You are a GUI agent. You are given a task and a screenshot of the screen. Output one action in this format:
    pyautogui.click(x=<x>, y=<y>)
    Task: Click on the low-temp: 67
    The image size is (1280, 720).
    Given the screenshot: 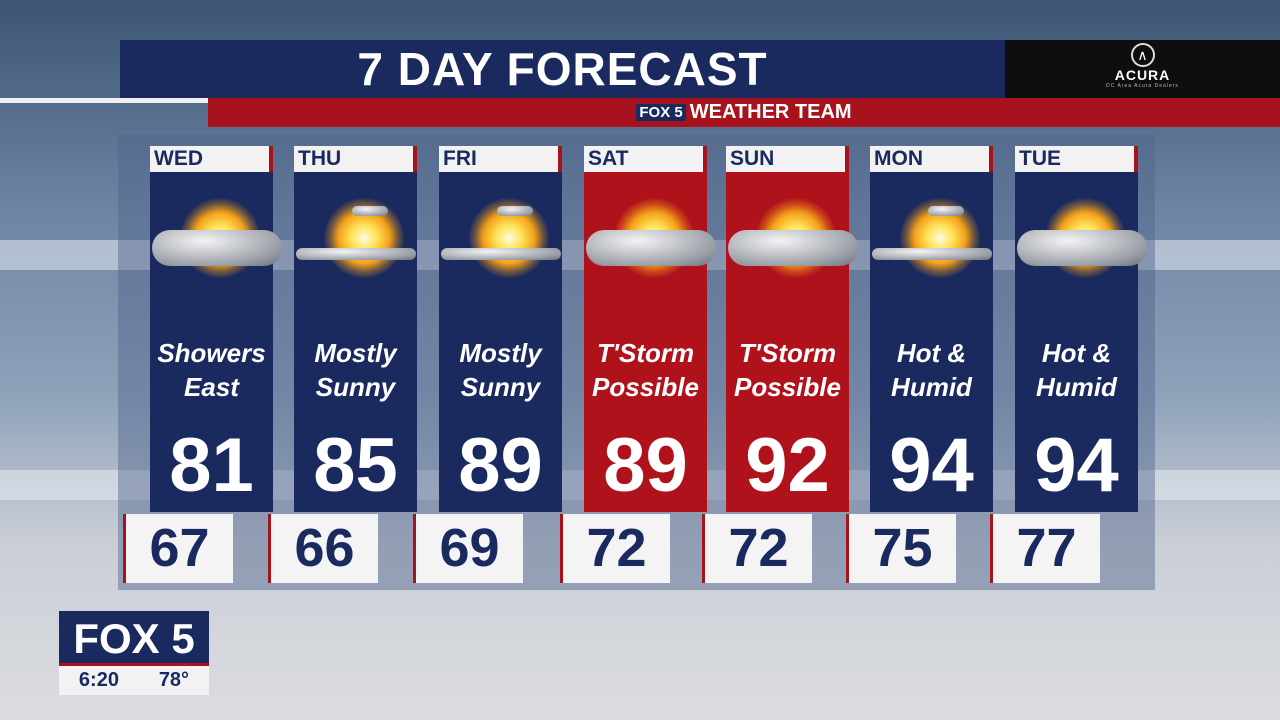 What is the action you would take?
    pyautogui.click(x=178, y=548)
    